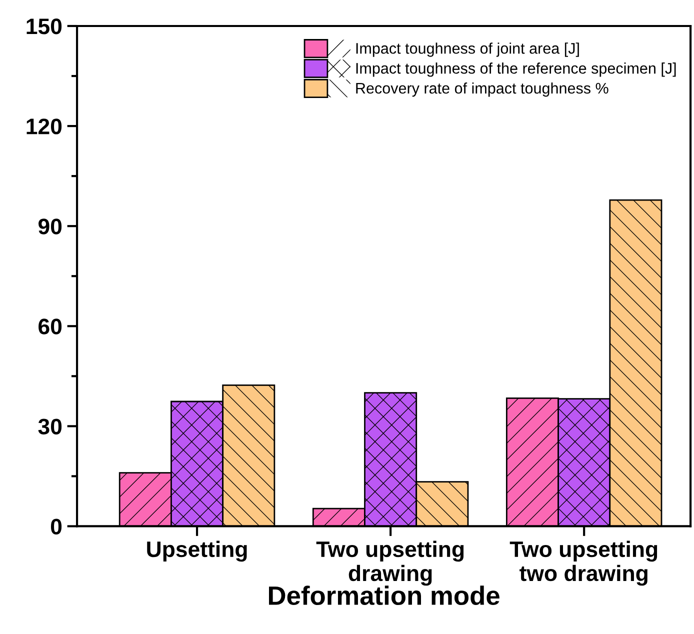 This screenshot has width=694, height=634. I want to click on y-tick-label: 120, so click(44, 126).